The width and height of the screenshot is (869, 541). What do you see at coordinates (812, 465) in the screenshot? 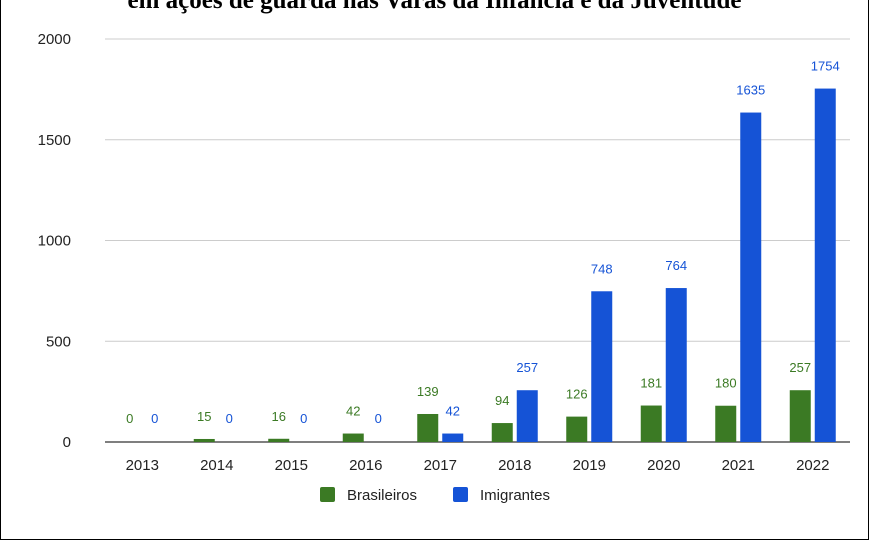
I see `x-tick-label-2022: 2022` at bounding box center [812, 465].